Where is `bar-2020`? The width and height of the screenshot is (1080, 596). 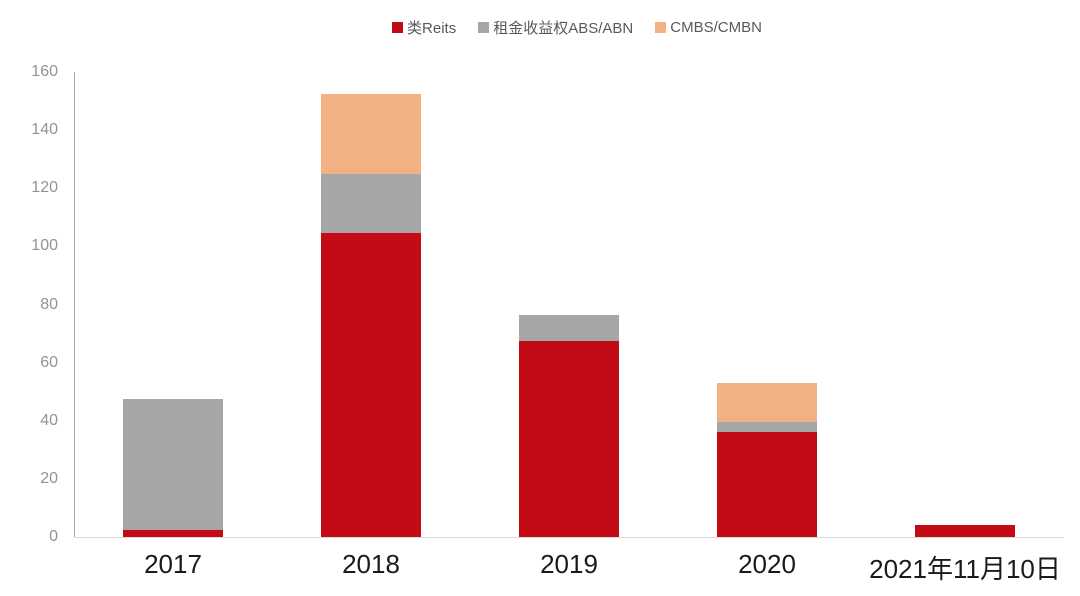
bar-2020 is located at coordinates (767, 304).